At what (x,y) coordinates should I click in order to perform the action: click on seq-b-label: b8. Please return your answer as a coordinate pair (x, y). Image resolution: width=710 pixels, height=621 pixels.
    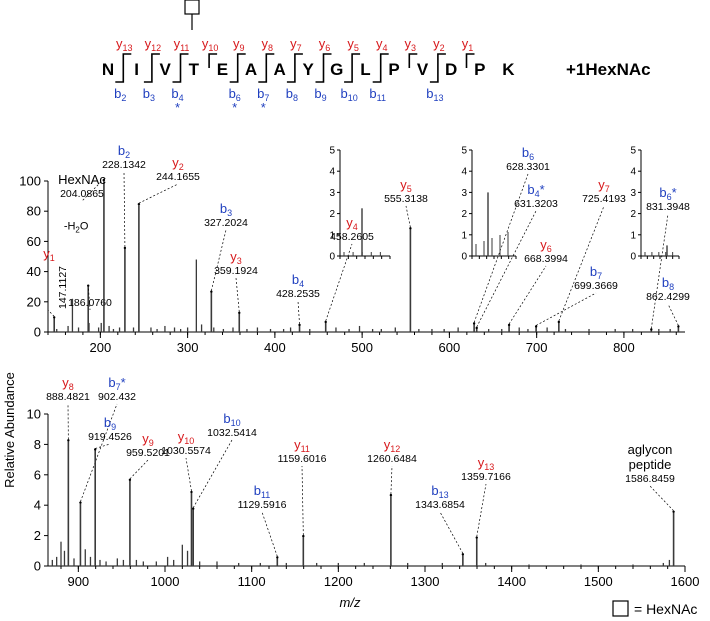
    Looking at the image, I should click on (292, 94).